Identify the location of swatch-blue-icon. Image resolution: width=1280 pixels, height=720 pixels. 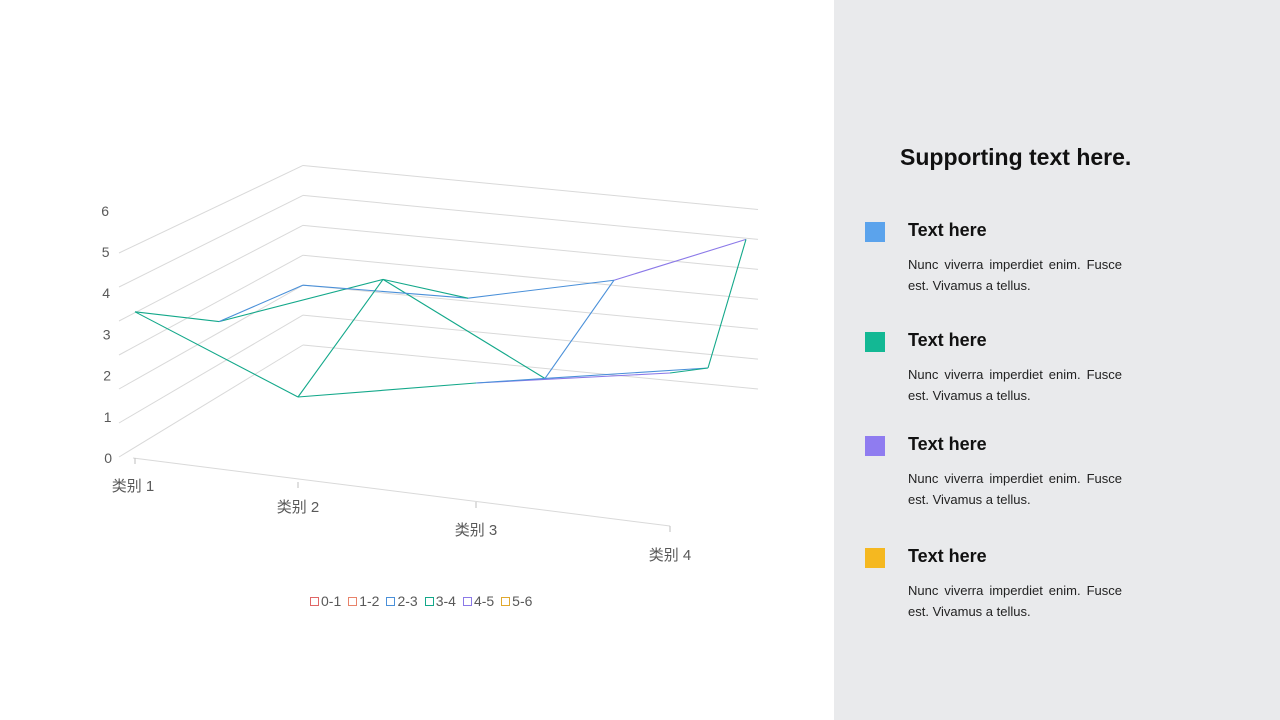
(875, 232).